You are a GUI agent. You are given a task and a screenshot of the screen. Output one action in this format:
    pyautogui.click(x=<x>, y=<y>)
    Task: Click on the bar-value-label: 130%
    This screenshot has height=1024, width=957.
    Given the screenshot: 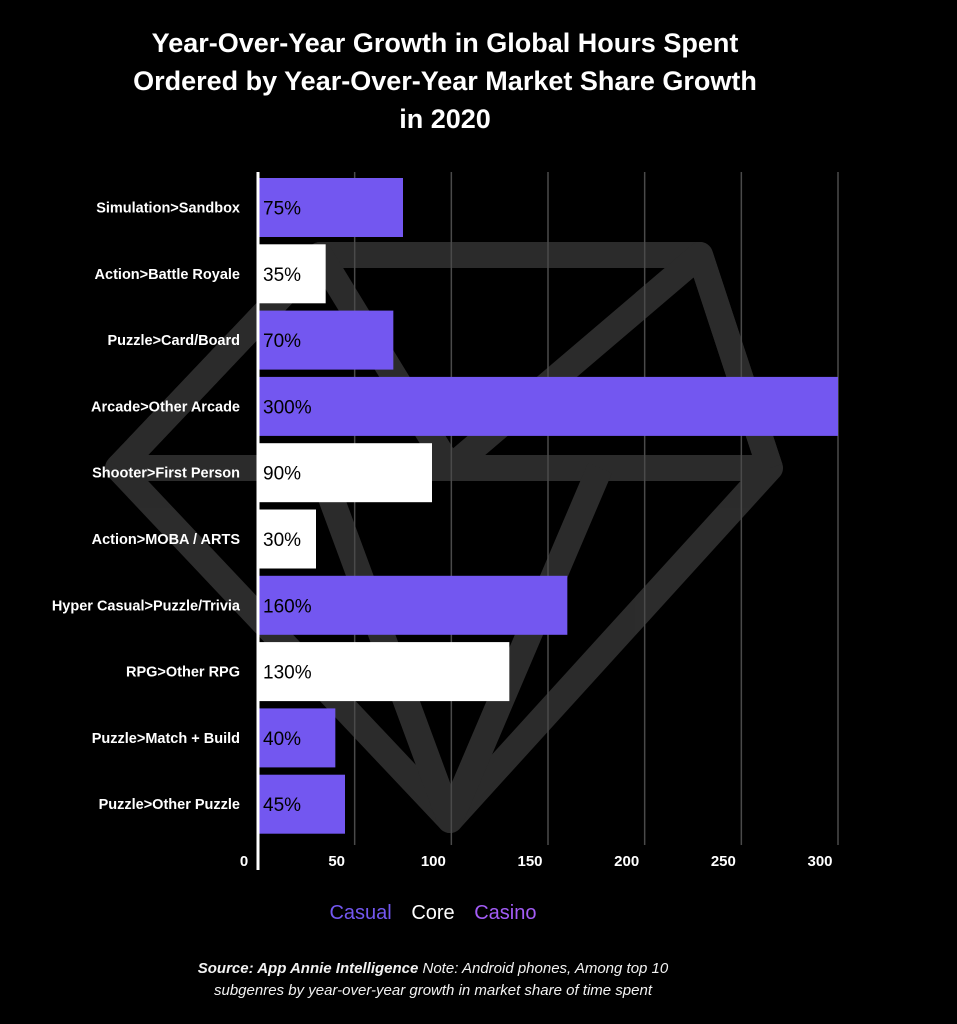 What is the action you would take?
    pyautogui.click(x=287, y=673)
    